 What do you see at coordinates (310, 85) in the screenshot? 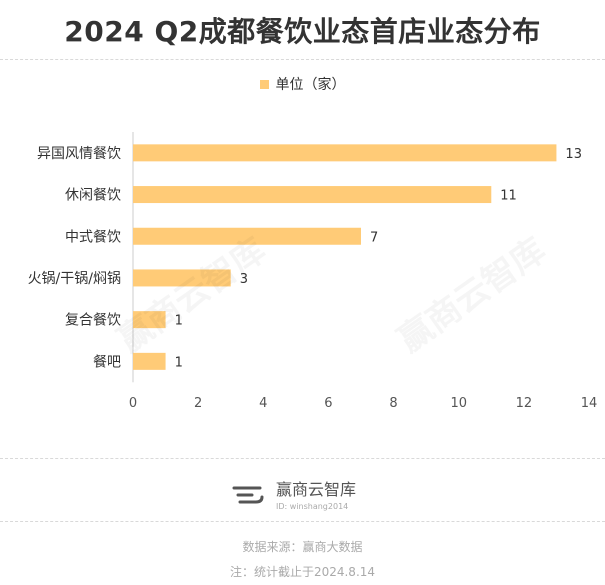
I see `legend-label: 单位（家）` at bounding box center [310, 85].